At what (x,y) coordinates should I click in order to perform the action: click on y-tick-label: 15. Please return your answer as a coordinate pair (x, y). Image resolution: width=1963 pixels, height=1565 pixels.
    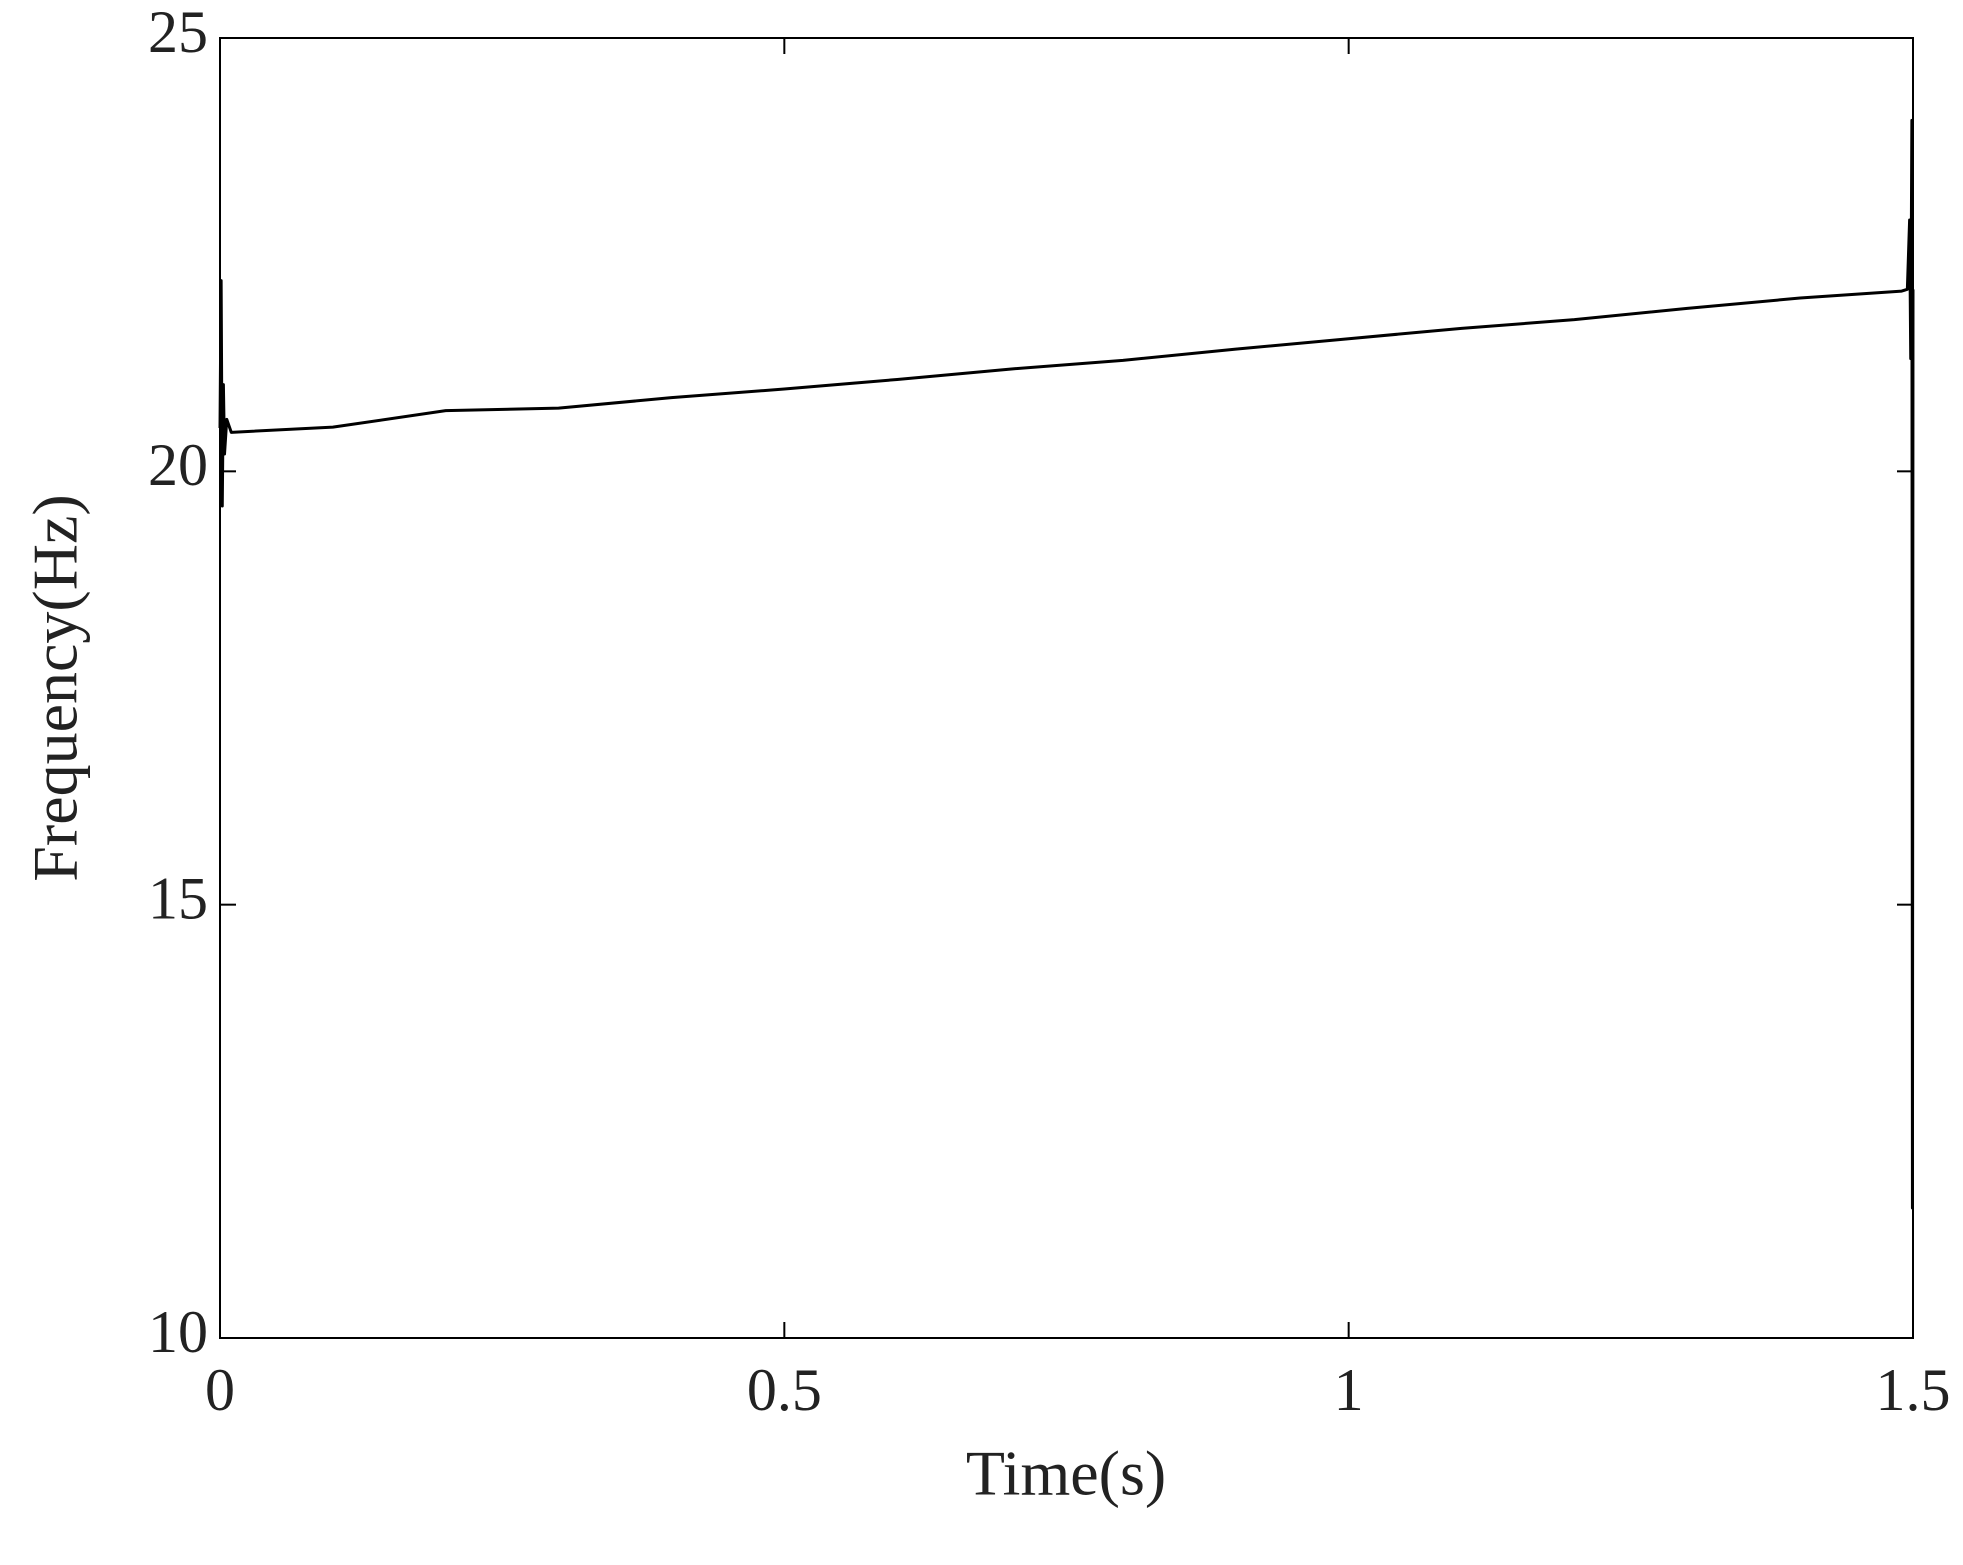
    Looking at the image, I should click on (178, 898).